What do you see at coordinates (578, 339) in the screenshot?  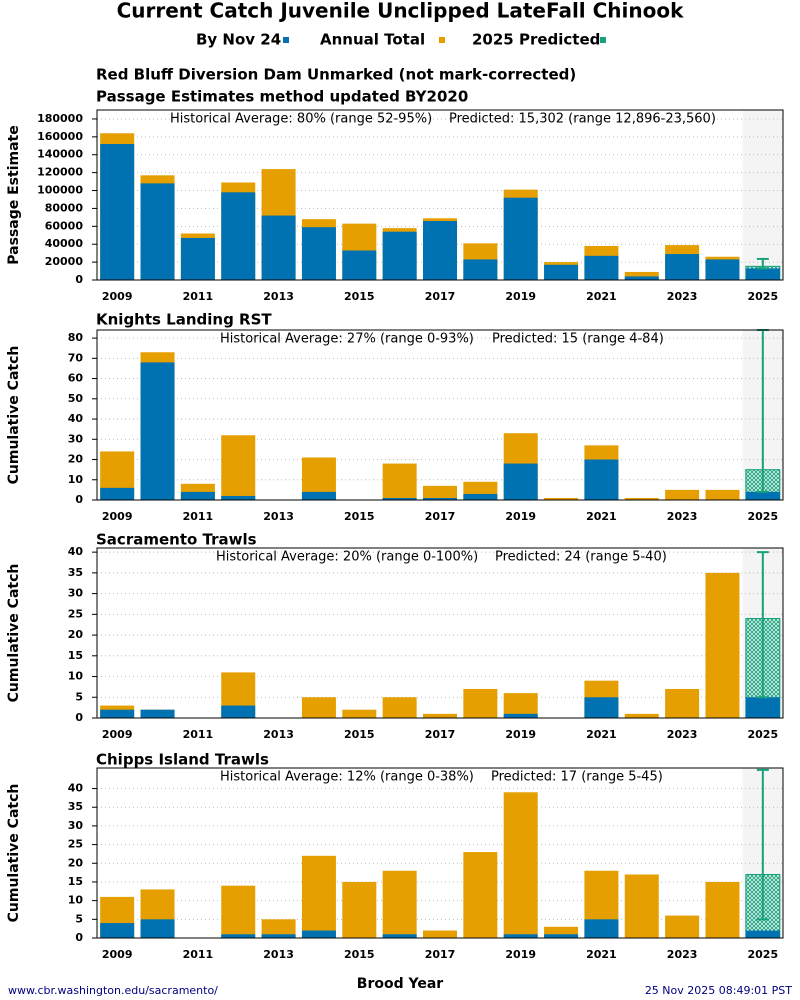 I see `annotation: Predicted: 15 (range 4-84)` at bounding box center [578, 339].